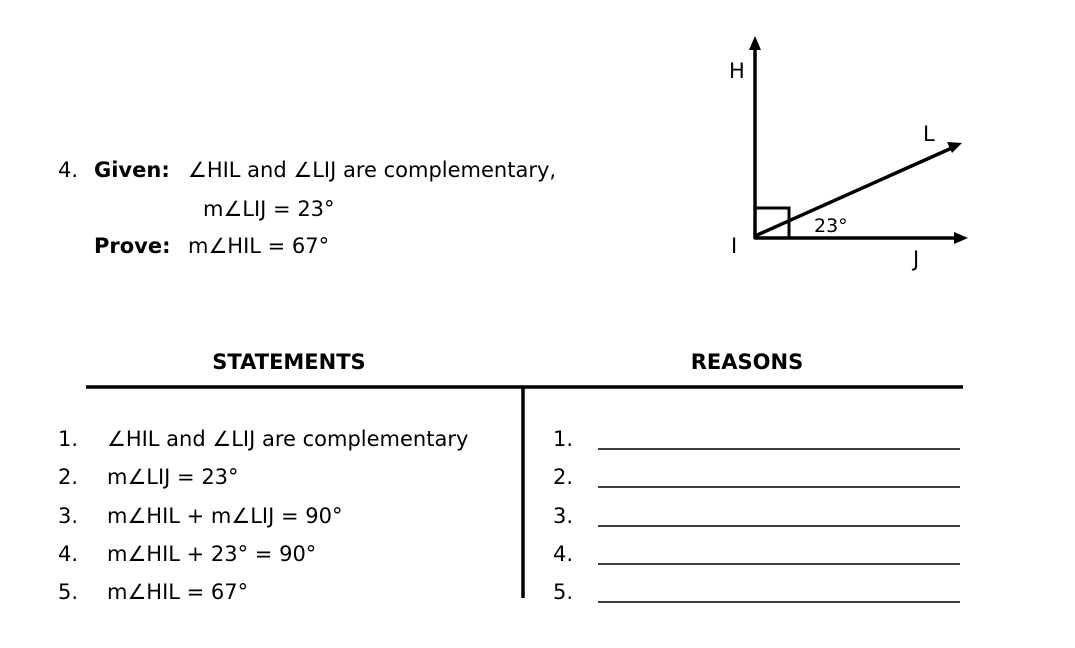  I want to click on reason-number: 3., so click(563, 516).